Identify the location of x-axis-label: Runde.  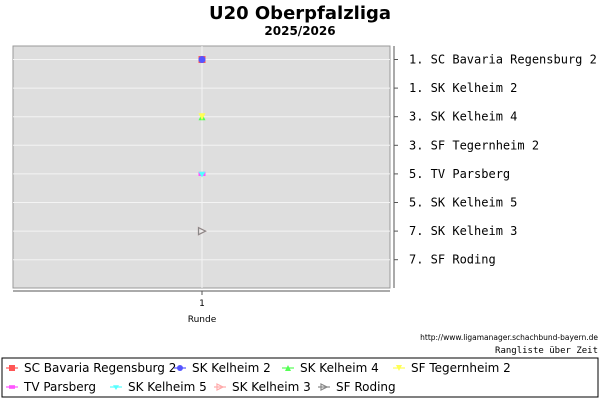
(202, 320).